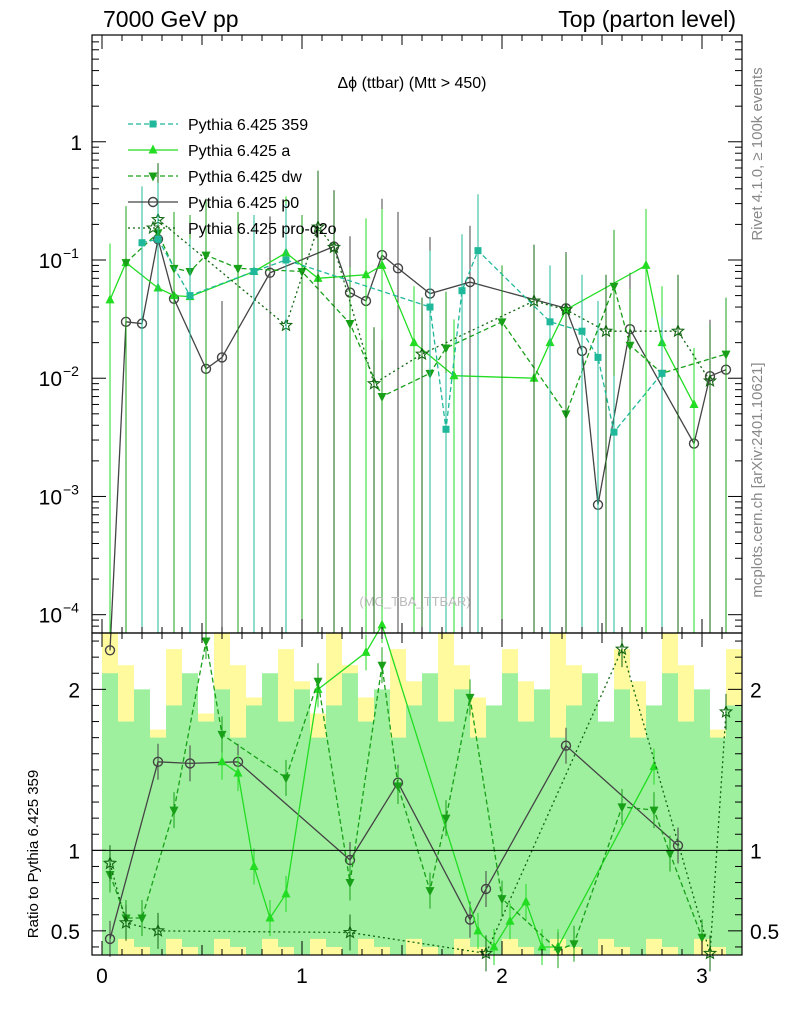 The image size is (786, 1024). I want to click on x-tick-label: 2, so click(502, 976).